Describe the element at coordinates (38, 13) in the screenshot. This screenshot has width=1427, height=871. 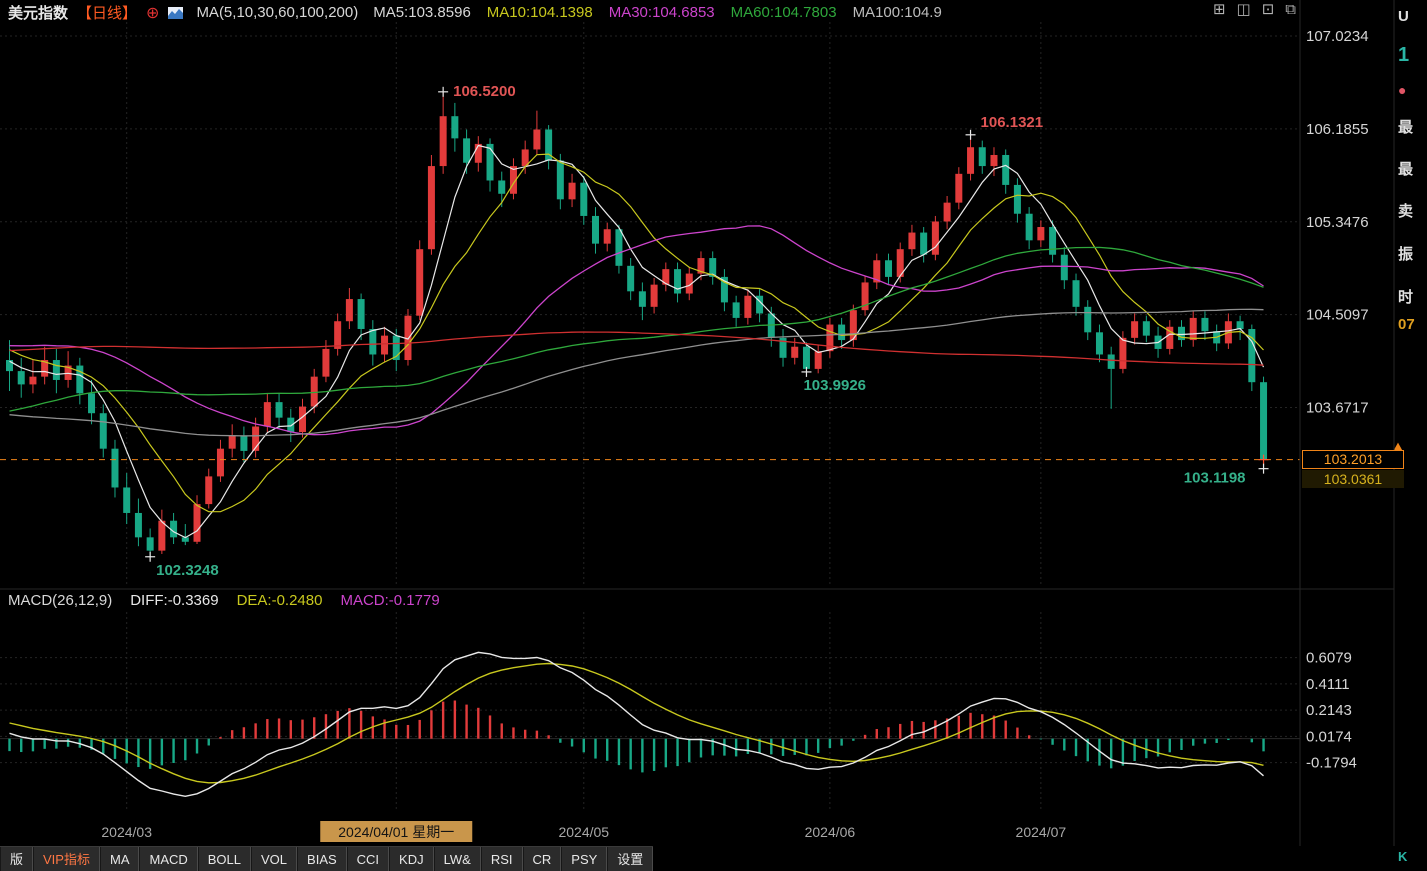
I see `symbol-name: 美元指数` at that location.